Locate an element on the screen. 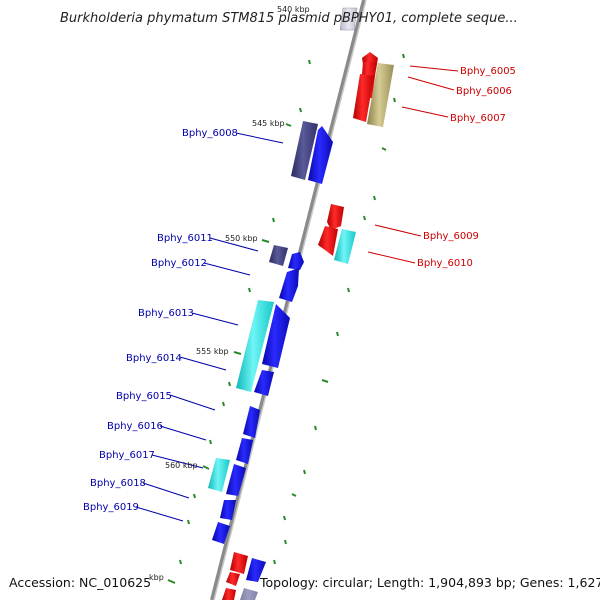  gene-label-forward: Bphy_6018 is located at coordinates (118, 483).